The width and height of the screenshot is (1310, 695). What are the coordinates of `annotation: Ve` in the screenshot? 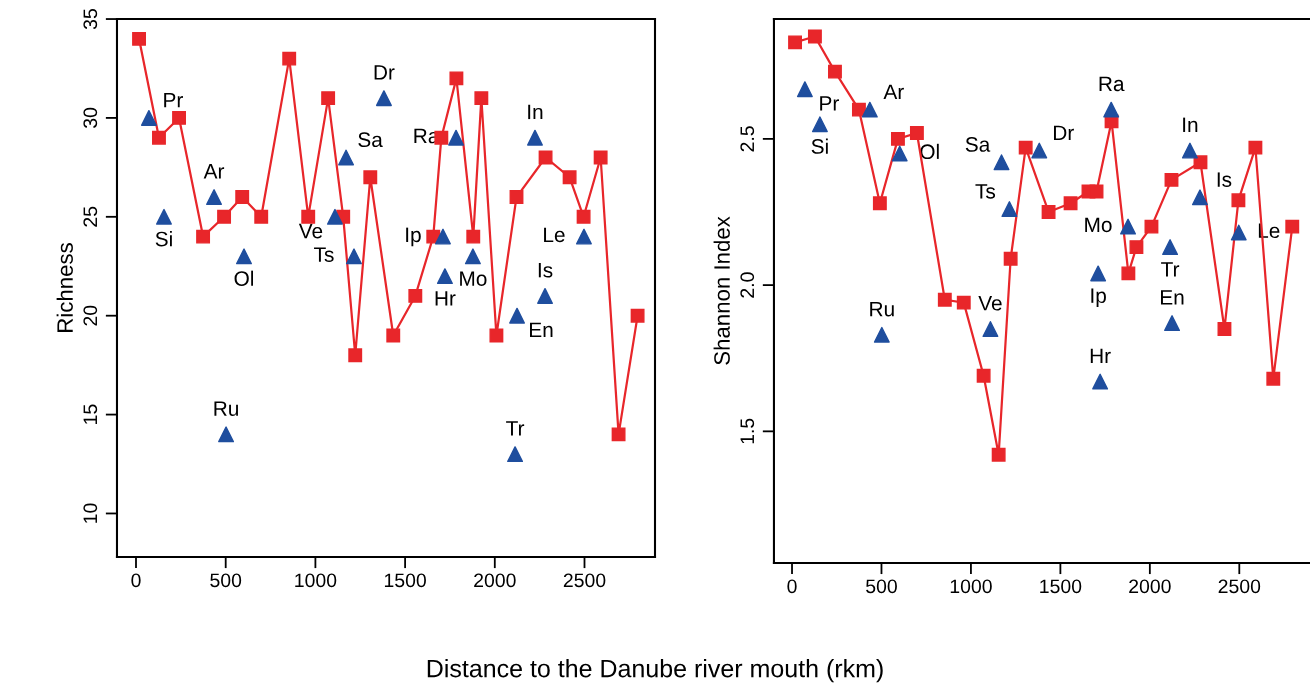 It's located at (310, 231).